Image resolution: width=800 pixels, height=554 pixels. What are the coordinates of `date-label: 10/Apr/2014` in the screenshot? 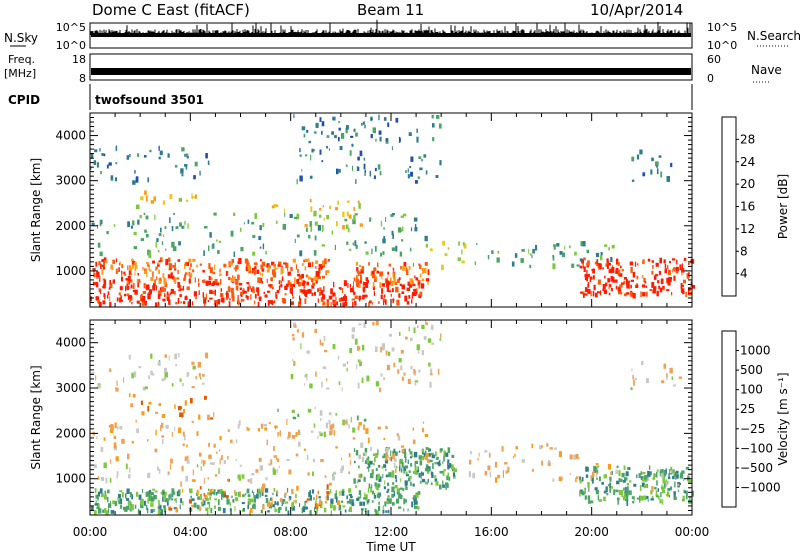 It's located at (636, 10).